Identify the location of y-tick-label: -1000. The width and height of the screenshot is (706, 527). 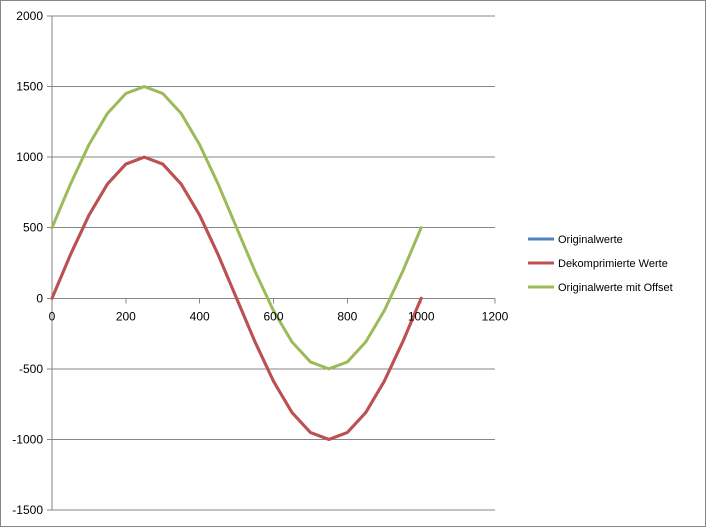
(27, 439).